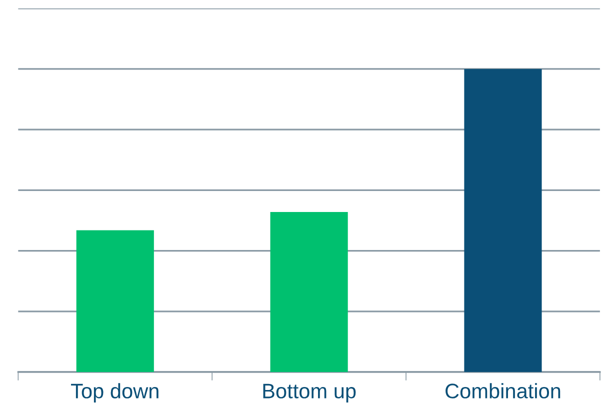 This screenshot has width=606, height=418. I want to click on x-tick-label: Top down, so click(114, 393).